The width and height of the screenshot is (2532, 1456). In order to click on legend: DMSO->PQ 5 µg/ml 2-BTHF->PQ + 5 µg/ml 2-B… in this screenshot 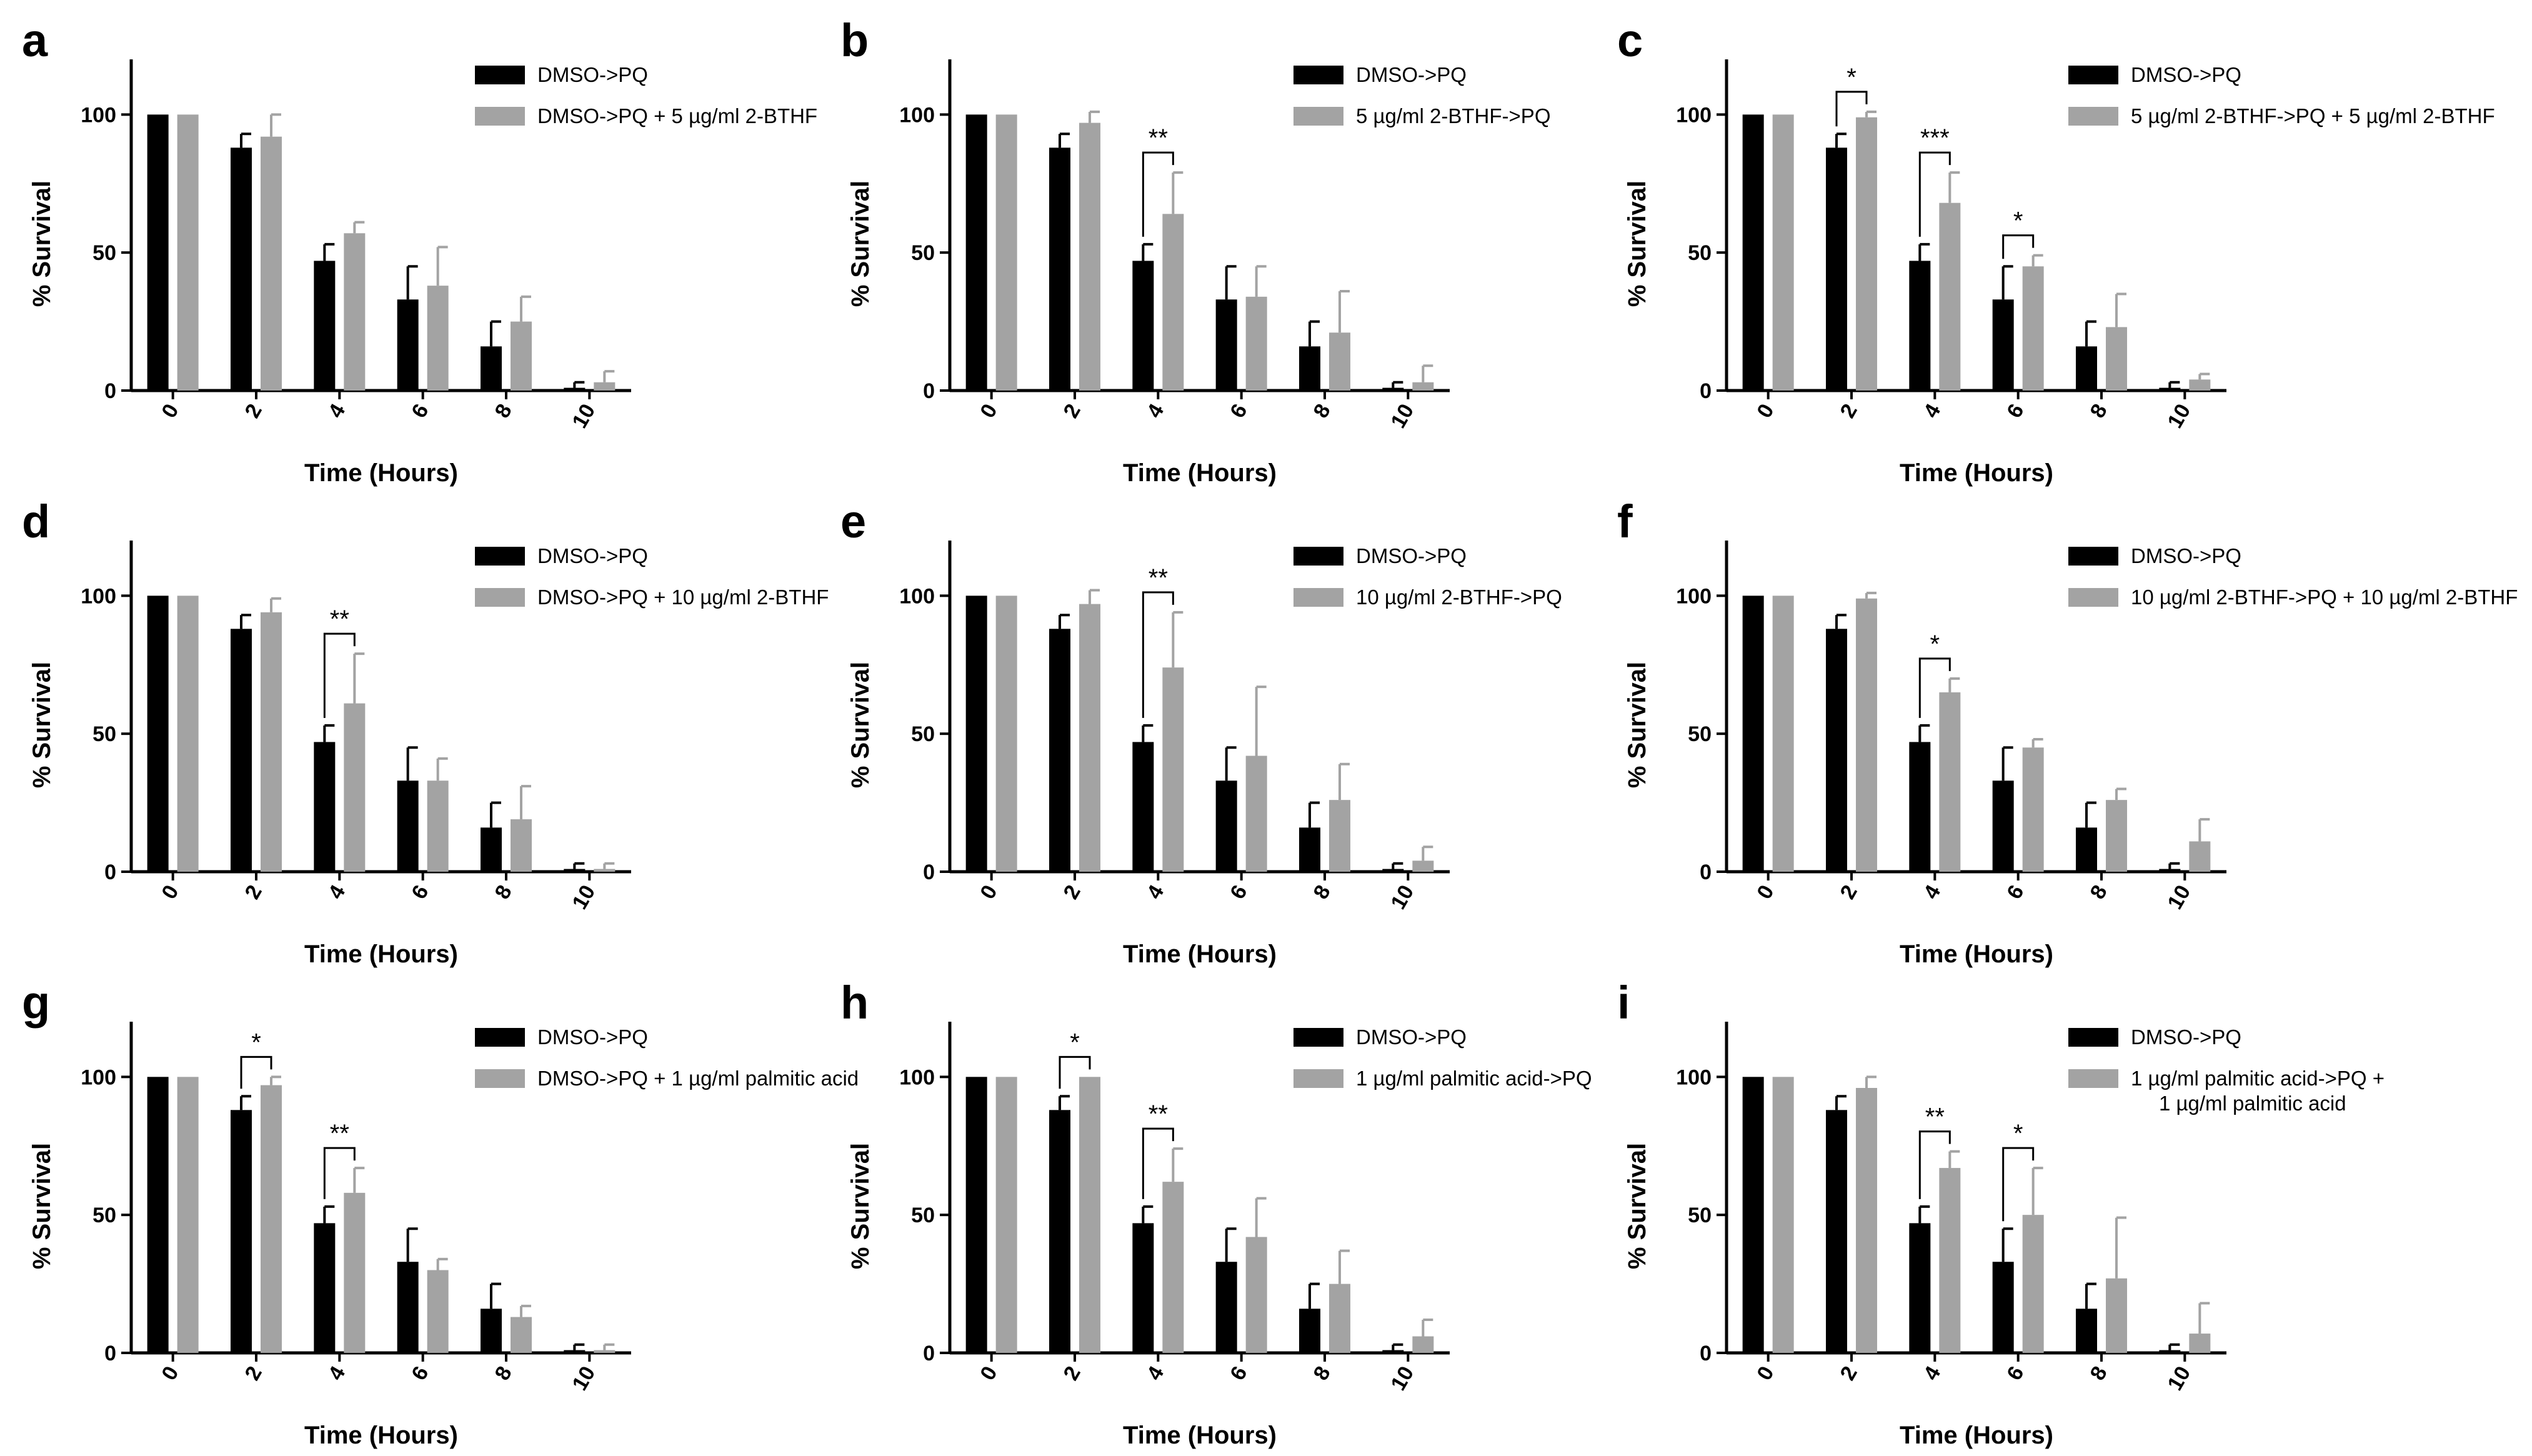, I will do `click(2281, 95)`.